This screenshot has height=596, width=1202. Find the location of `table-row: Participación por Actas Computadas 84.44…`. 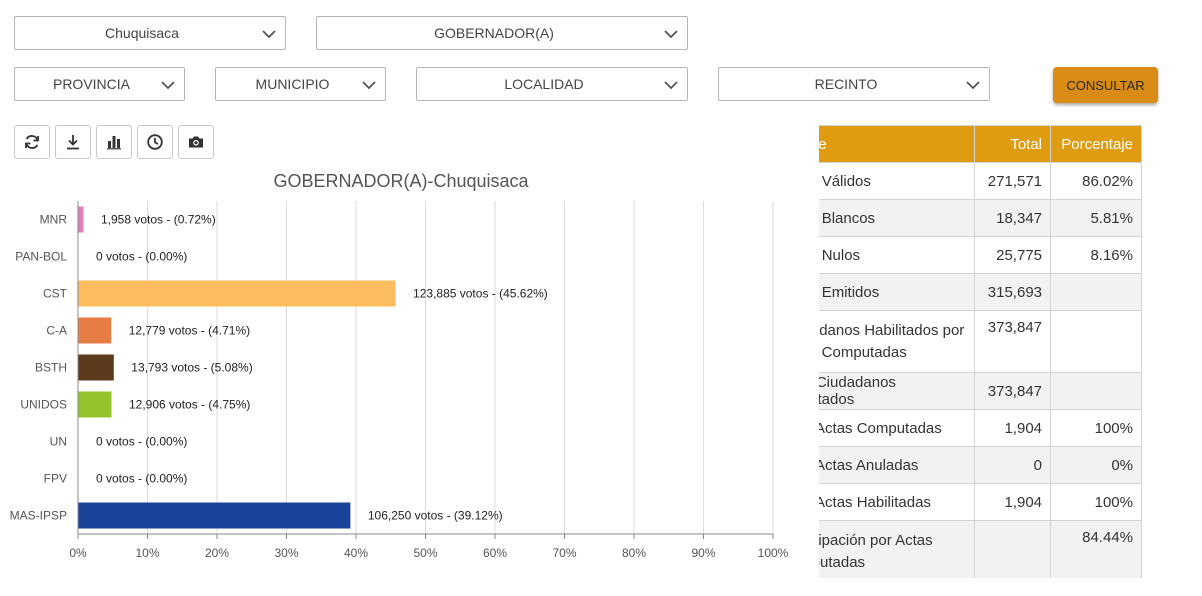

table-row: Participación por Actas Computadas 84.44… is located at coordinates (980, 549).